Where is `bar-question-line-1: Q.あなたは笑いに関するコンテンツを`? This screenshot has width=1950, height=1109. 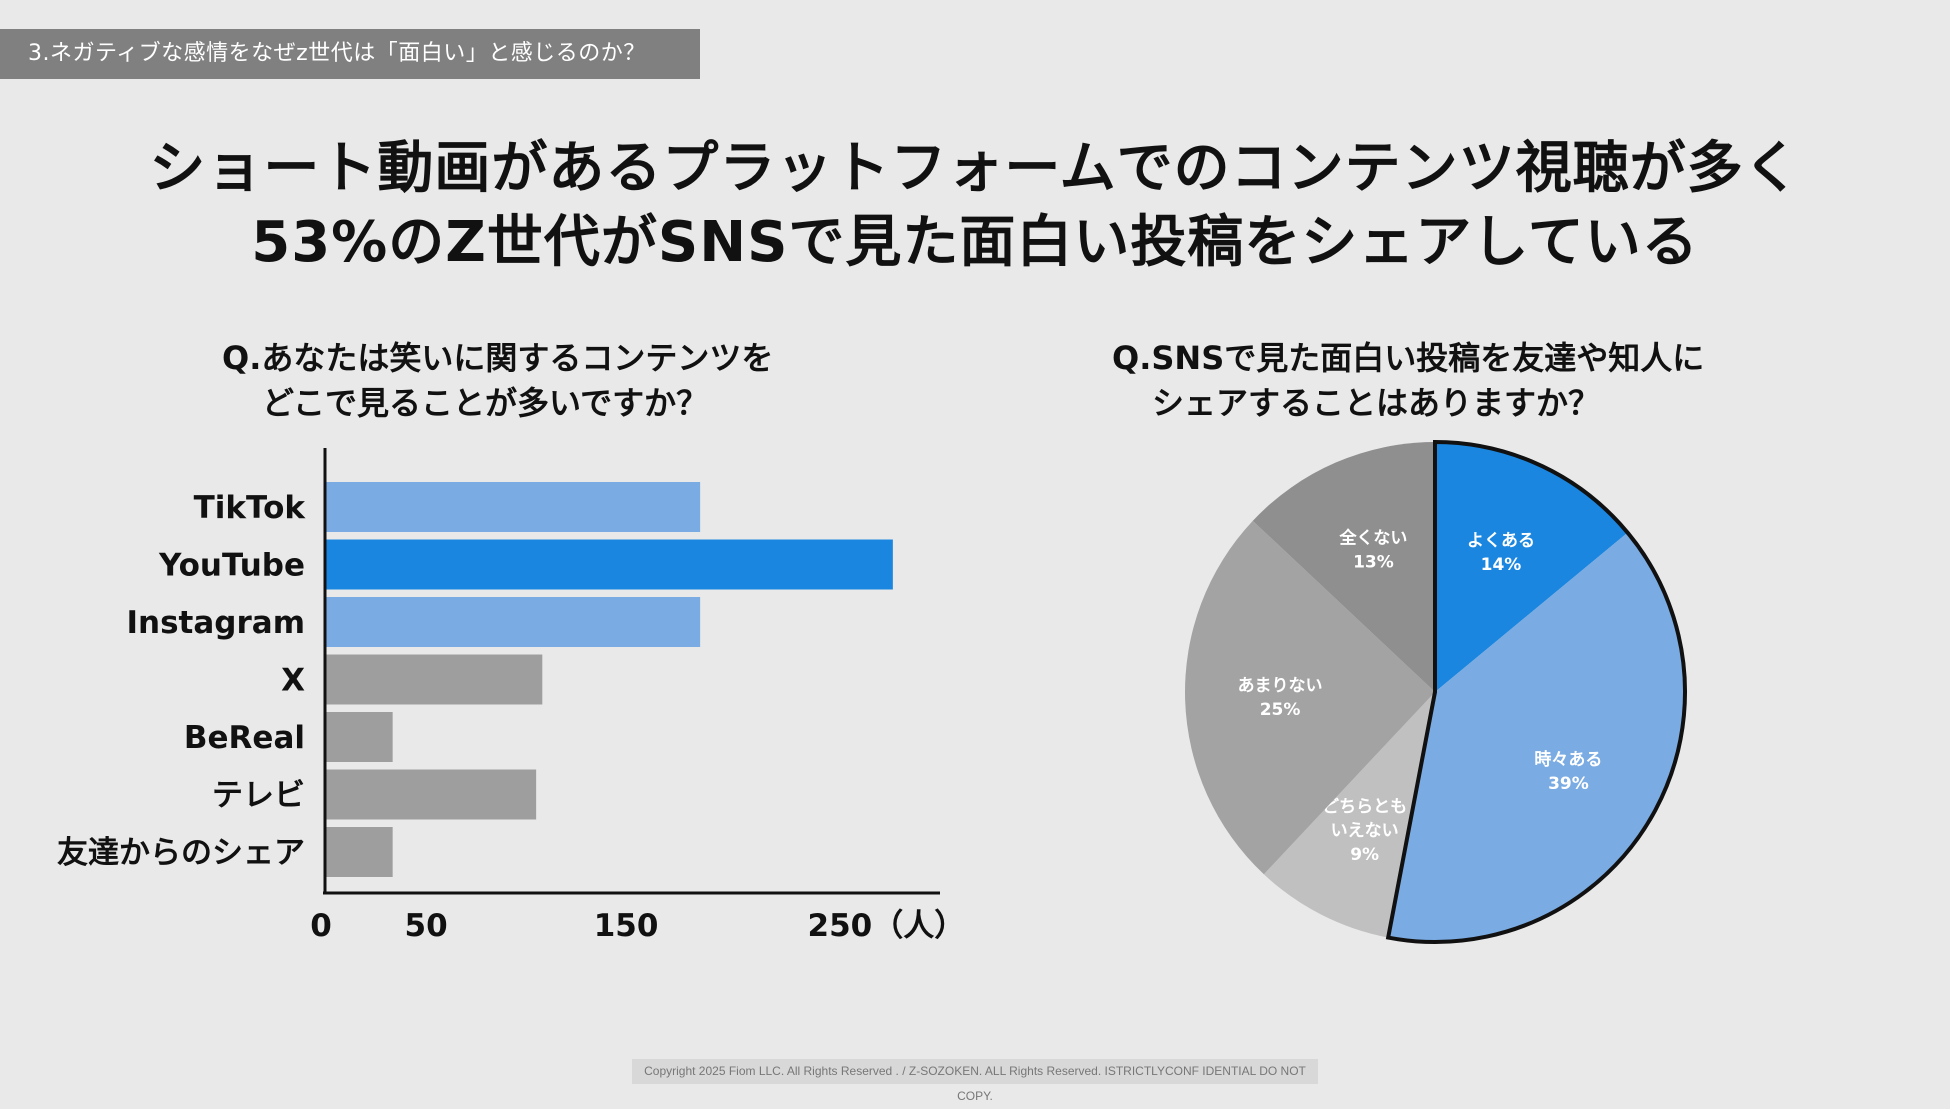
bar-question-line-1: Q.あなたは笑いに関するコンテンツを is located at coordinates (498, 358).